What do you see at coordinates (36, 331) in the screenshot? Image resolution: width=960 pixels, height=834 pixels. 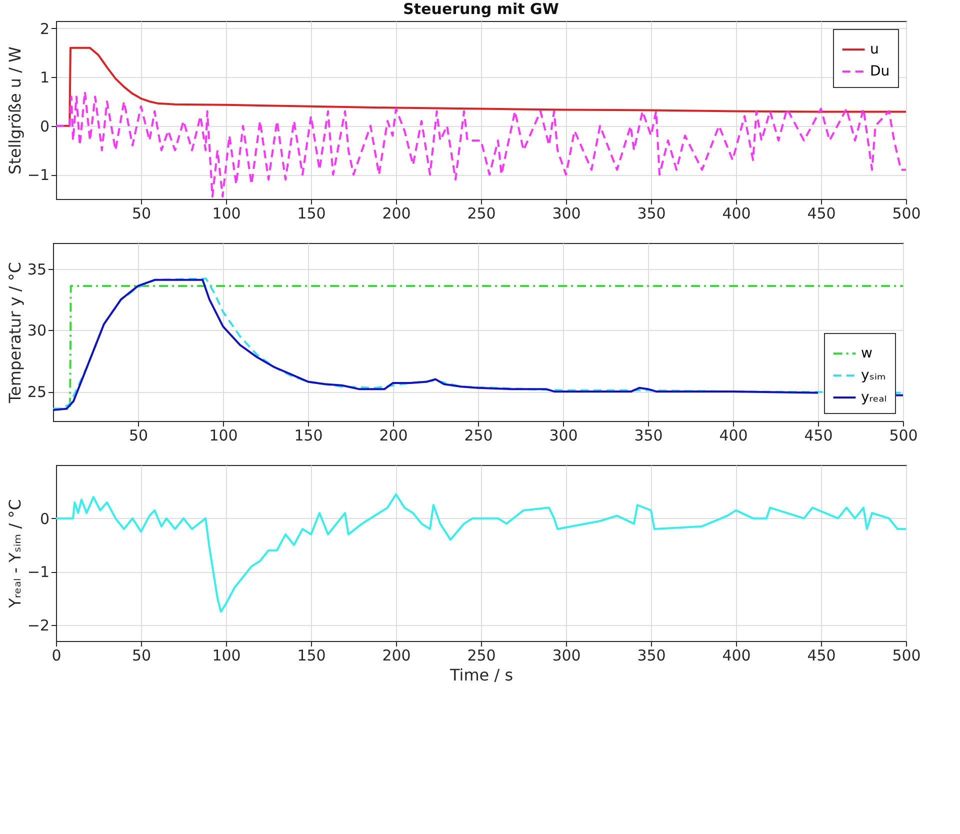 I see `y-tick-label: 30` at bounding box center [36, 331].